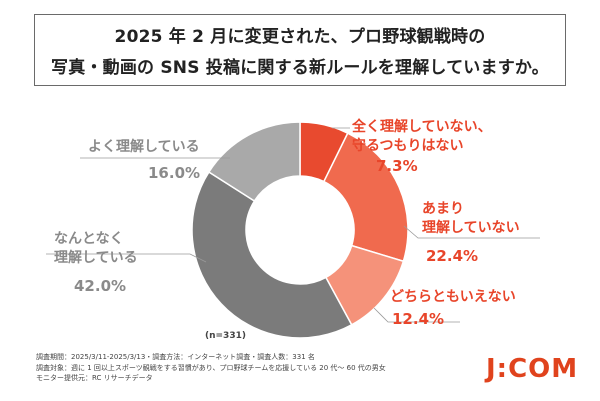  Describe the element at coordinates (96, 258) in the screenshot. I see `label-somewhat-understand-line2: 理解している` at that location.